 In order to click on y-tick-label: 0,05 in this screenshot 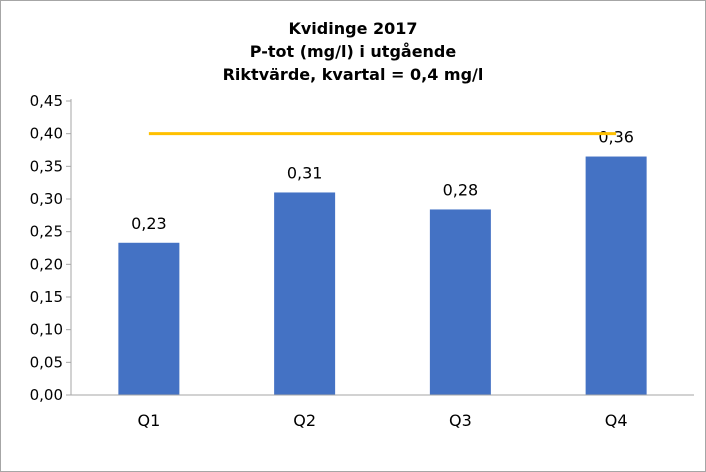, I will do `click(46, 362)`.